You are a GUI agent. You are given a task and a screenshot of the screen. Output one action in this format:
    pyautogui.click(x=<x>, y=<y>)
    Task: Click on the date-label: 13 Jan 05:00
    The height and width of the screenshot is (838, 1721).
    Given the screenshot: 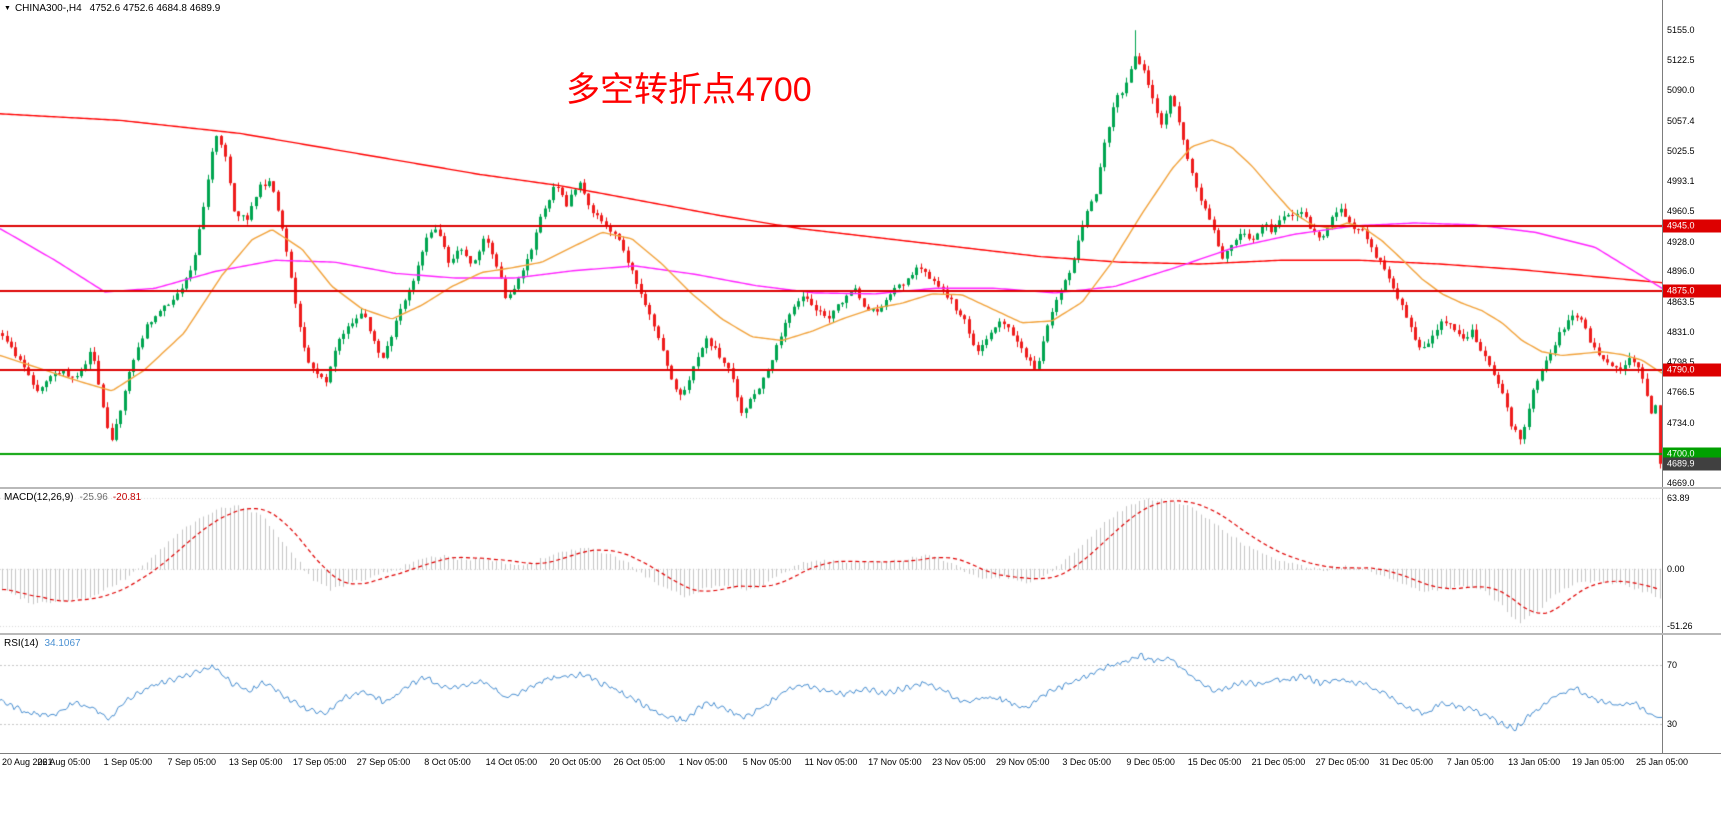 What is the action you would take?
    pyautogui.click(x=1534, y=762)
    